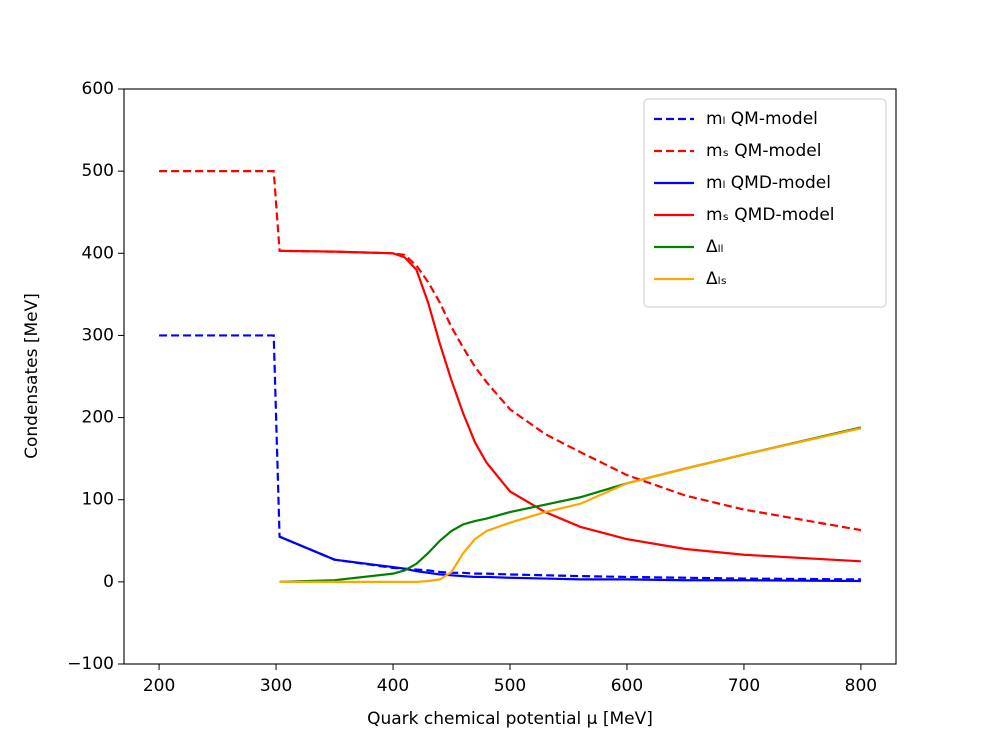 The height and width of the screenshot is (747, 996). What do you see at coordinates (98, 335) in the screenshot?
I see `y-tick-label: 300` at bounding box center [98, 335].